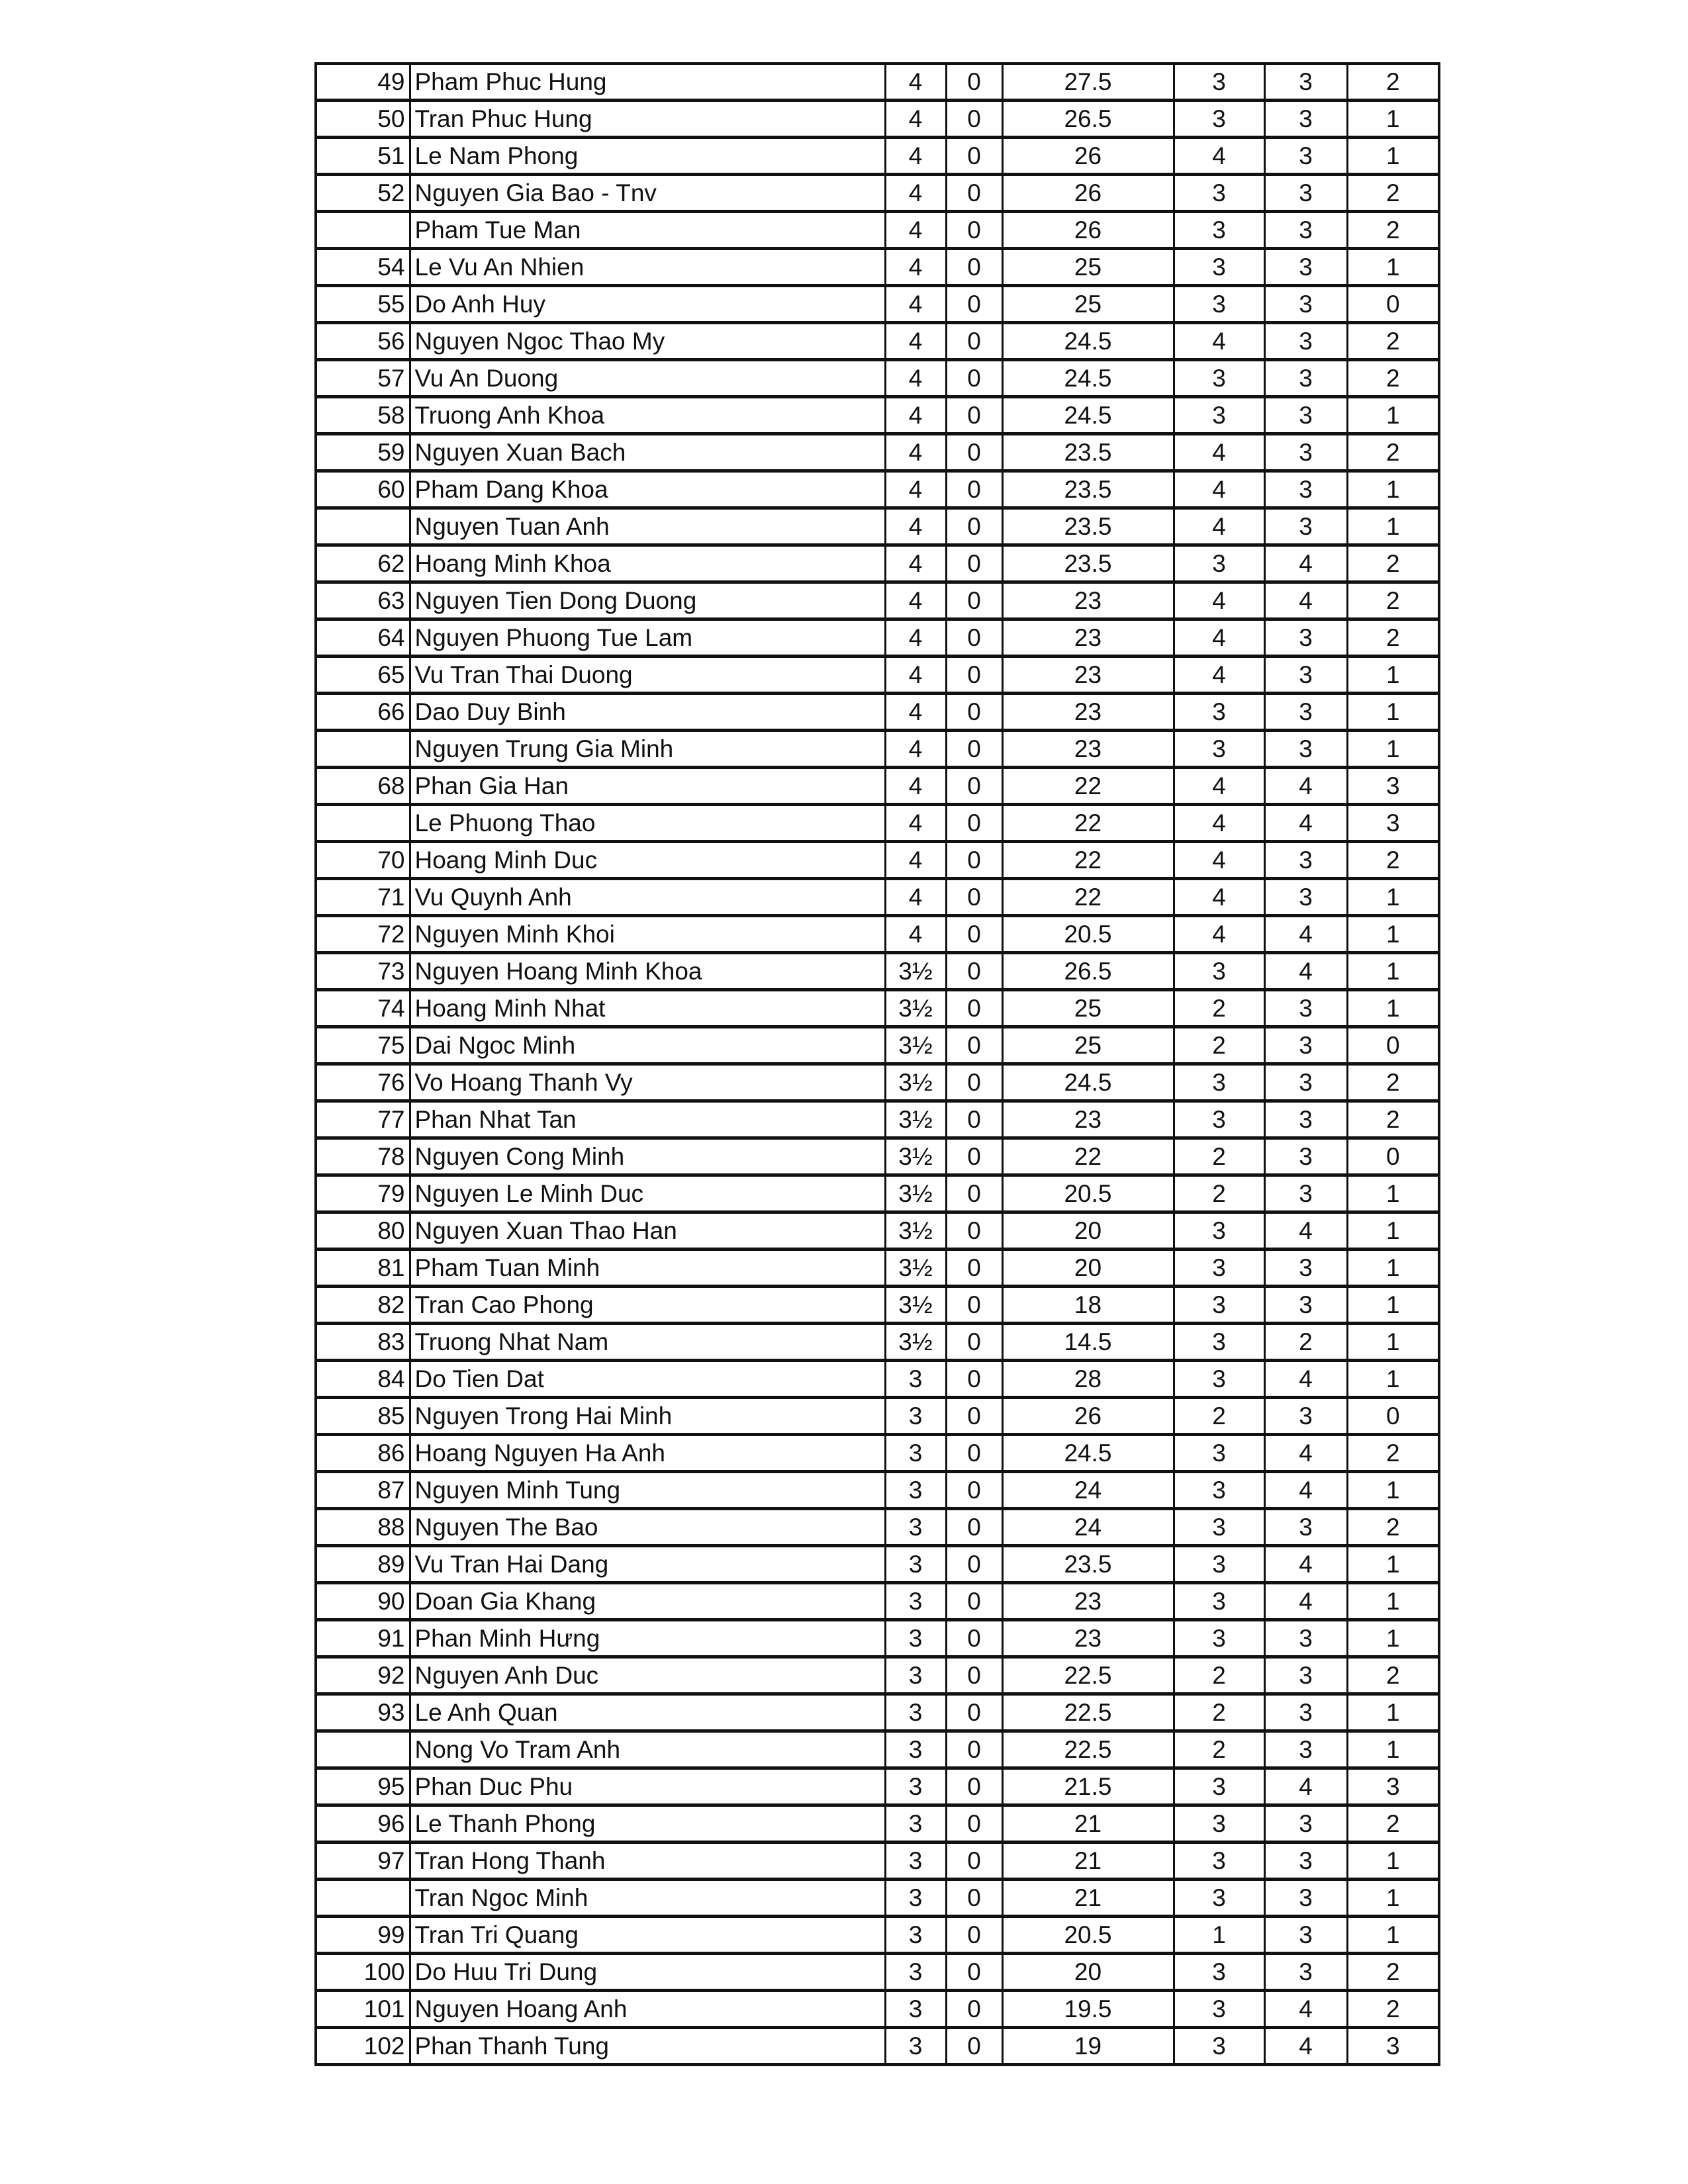 Image resolution: width=1688 pixels, height=2184 pixels. I want to click on player-name-cell: Nguyen The Bao, so click(647, 1527).